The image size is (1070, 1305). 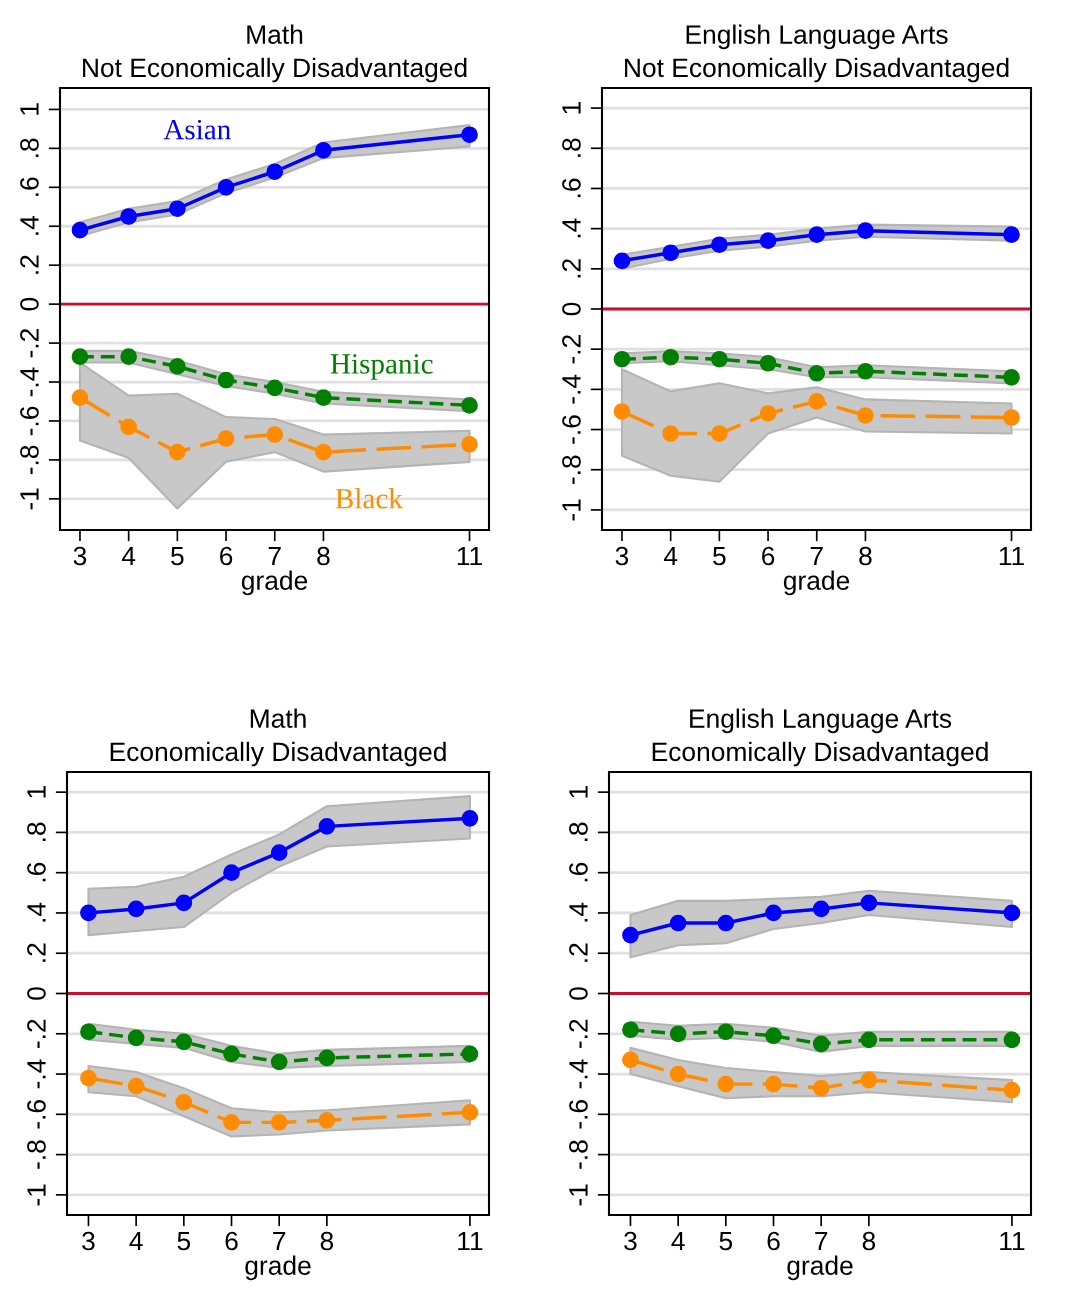 I want to click on x-tick-label: 7, so click(x=274, y=556).